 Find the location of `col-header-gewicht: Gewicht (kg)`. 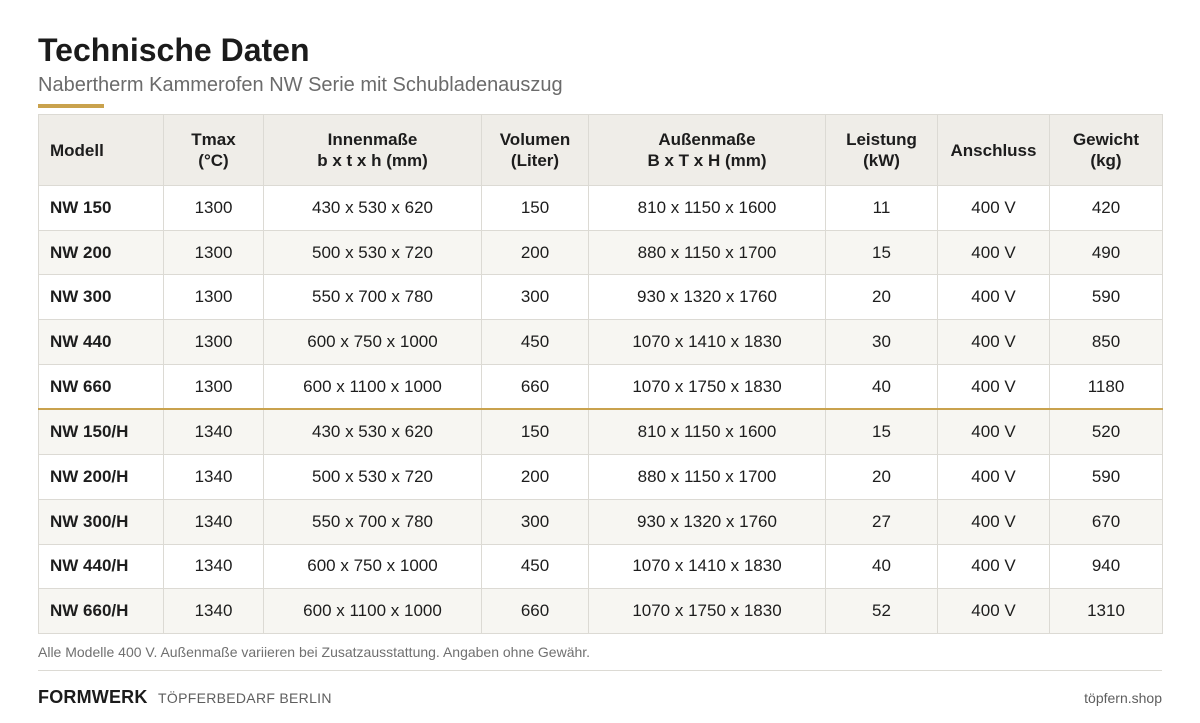

col-header-gewicht: Gewicht (kg) is located at coordinates (1106, 150).